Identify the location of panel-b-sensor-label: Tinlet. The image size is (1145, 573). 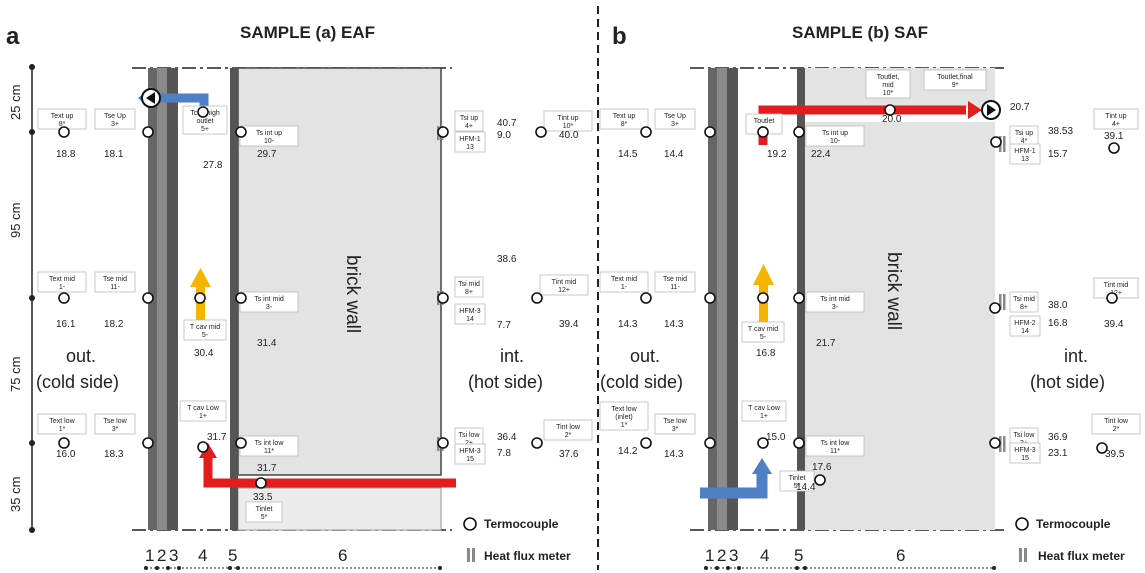
(797, 478).